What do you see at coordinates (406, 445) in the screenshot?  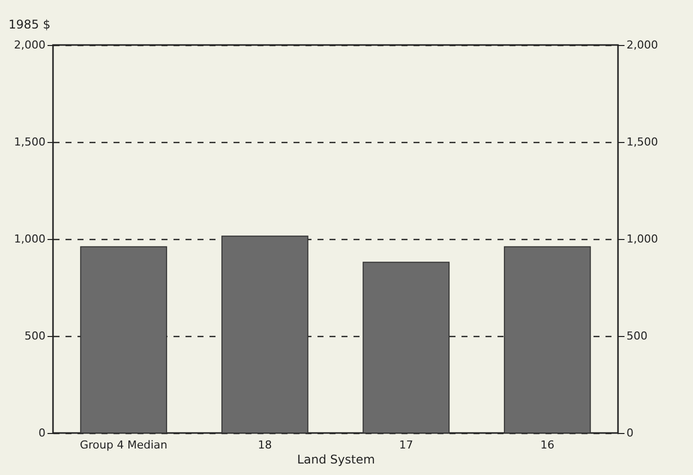 I see `x-tick-label: 17` at bounding box center [406, 445].